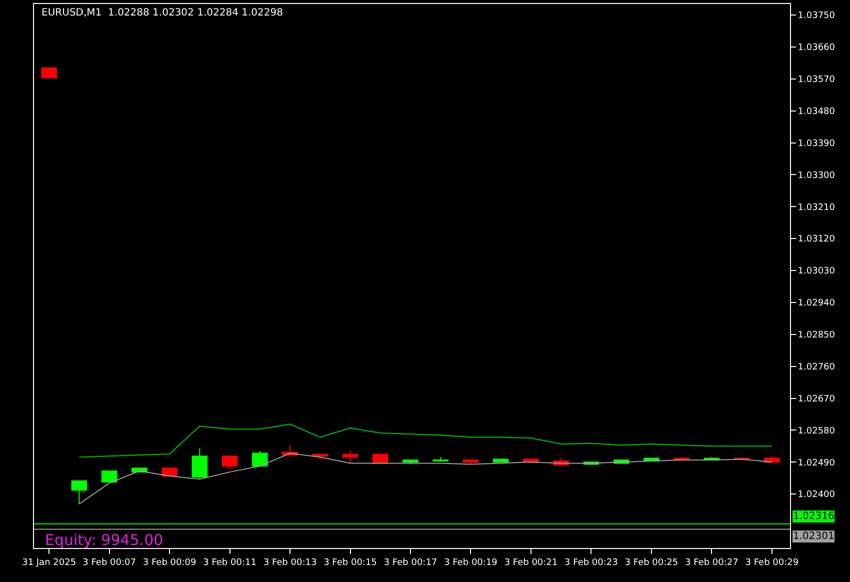 The height and width of the screenshot is (582, 850). What do you see at coordinates (109, 563) in the screenshot?
I see `x-tick-label: 3 Feb 00:07` at bounding box center [109, 563].